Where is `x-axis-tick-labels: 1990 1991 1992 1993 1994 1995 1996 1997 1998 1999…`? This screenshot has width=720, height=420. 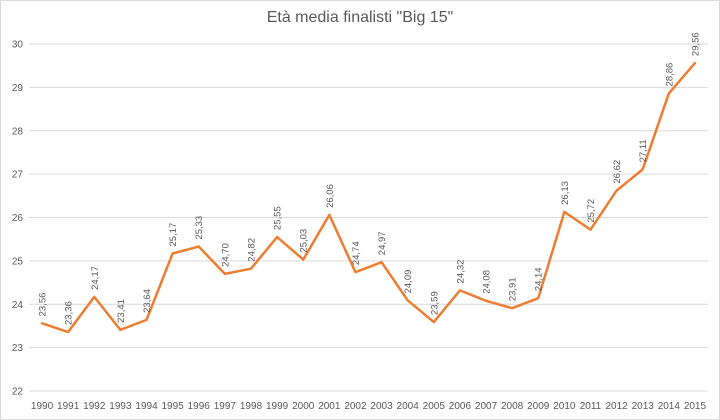
x-axis-tick-labels: 1990 1991 1992 1993 1994 1995 1996 1997 1998 1999… is located at coordinates (369, 406).